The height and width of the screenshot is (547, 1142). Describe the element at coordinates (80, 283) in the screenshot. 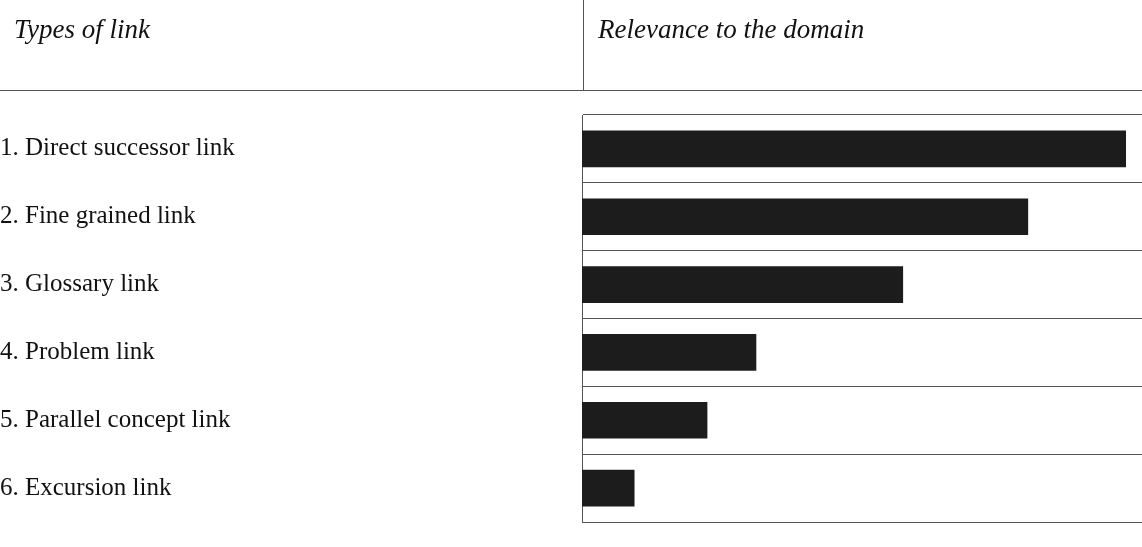

I see `y-tick-label: 3. Glossary link` at that location.